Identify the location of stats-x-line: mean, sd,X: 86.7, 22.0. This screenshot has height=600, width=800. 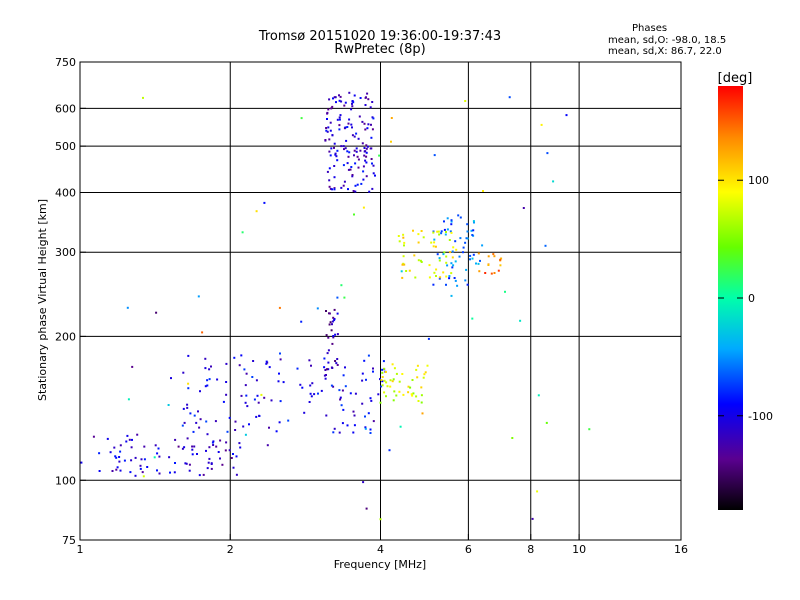
(665, 51).